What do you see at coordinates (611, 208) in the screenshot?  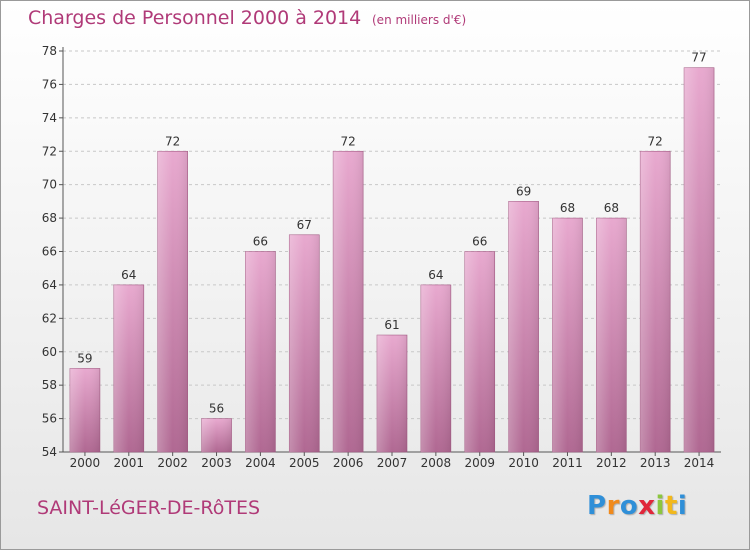 I see `value-label-2012: 68` at bounding box center [611, 208].